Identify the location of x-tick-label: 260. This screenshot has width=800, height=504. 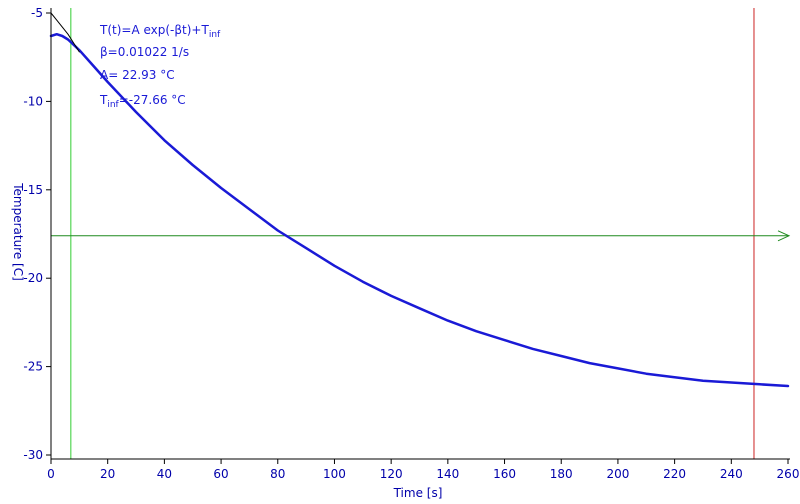
(788, 474).